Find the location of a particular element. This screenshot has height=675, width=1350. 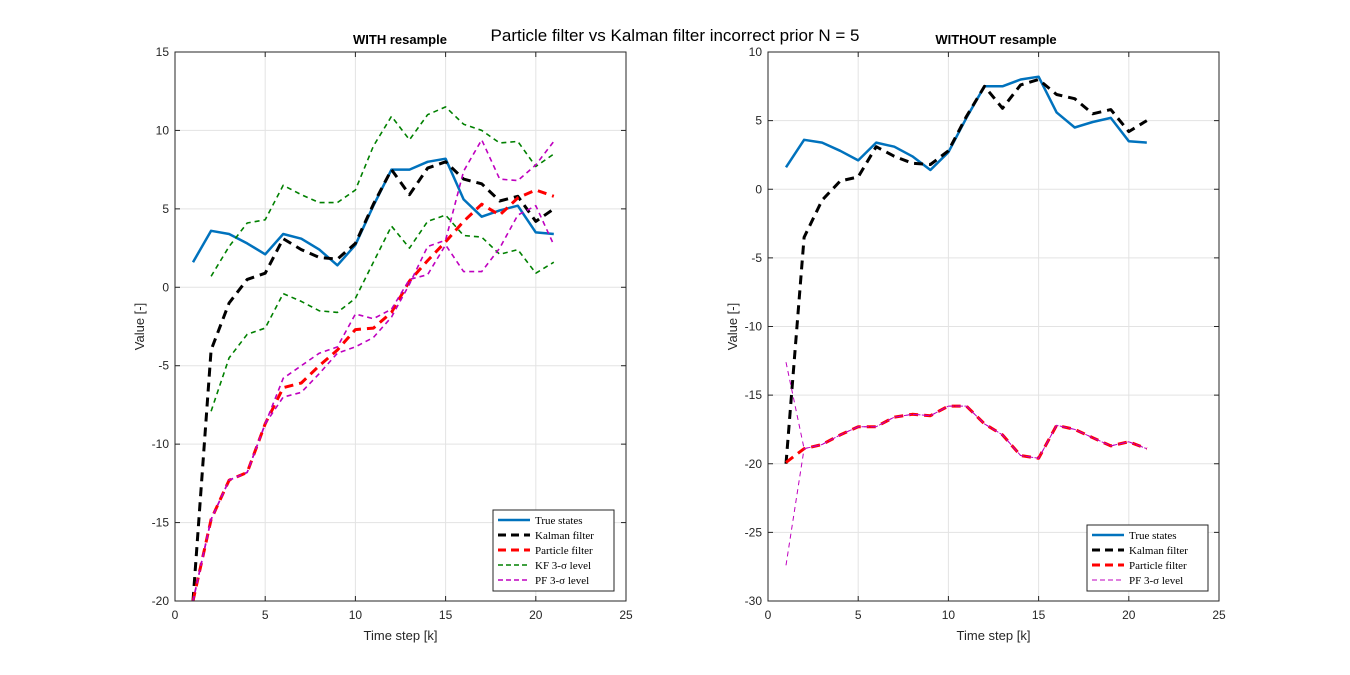

axes-title: WITH resample is located at coordinates (400, 39).